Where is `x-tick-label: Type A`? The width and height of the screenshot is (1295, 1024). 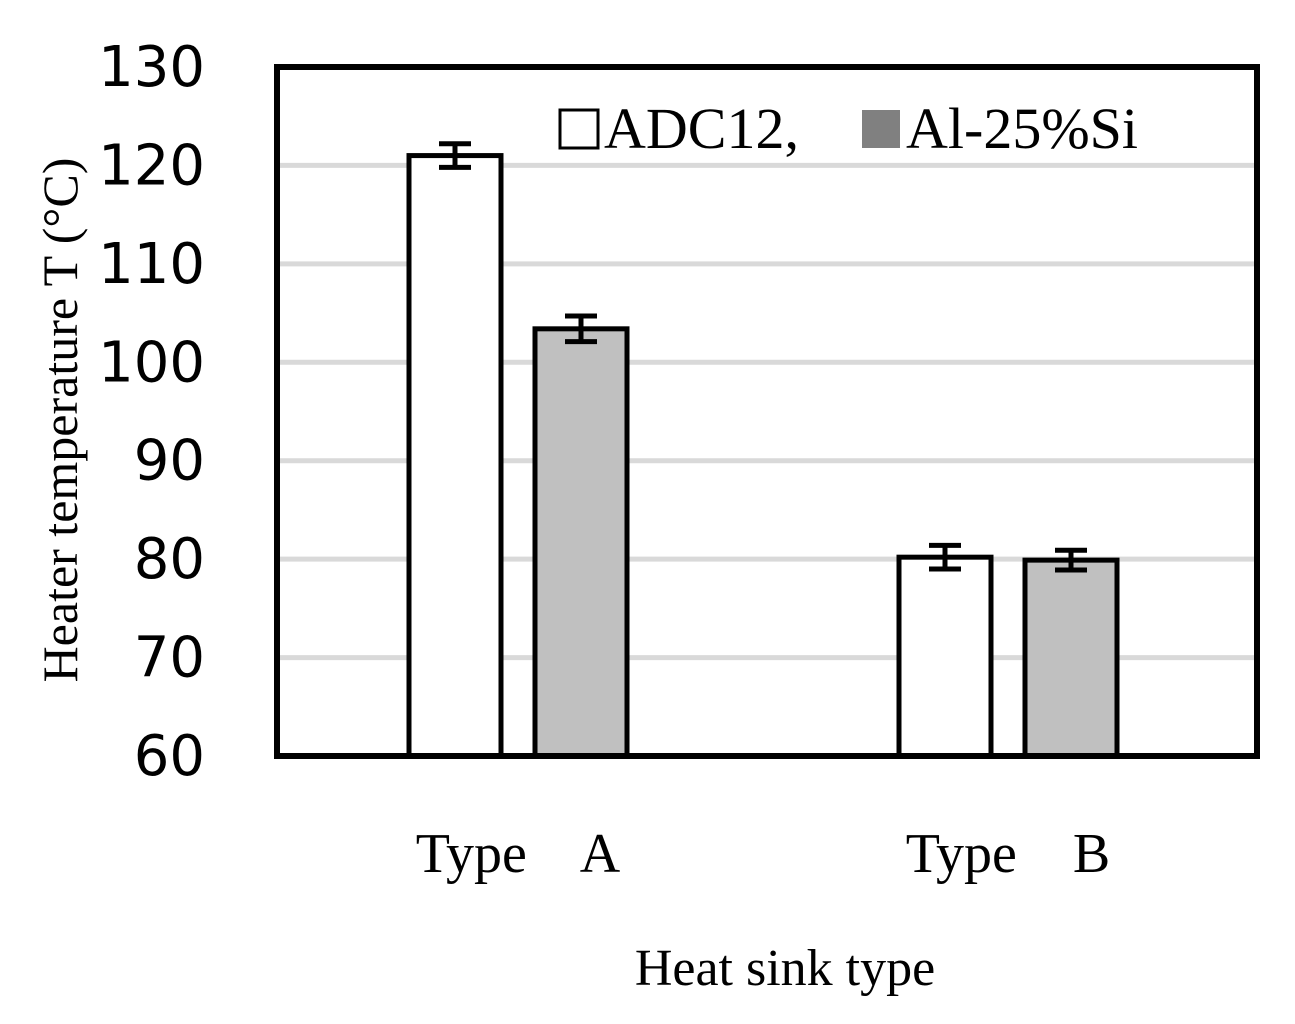 x-tick-label: Type A is located at coordinates (518, 854).